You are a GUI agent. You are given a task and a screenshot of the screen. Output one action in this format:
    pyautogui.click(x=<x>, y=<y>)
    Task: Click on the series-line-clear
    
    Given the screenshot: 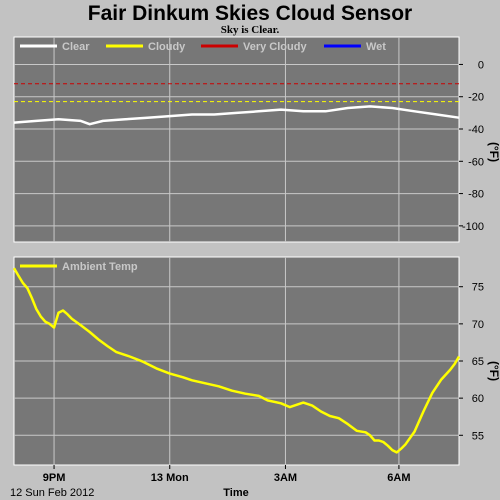 What is the action you would take?
    pyautogui.click(x=236, y=115)
    